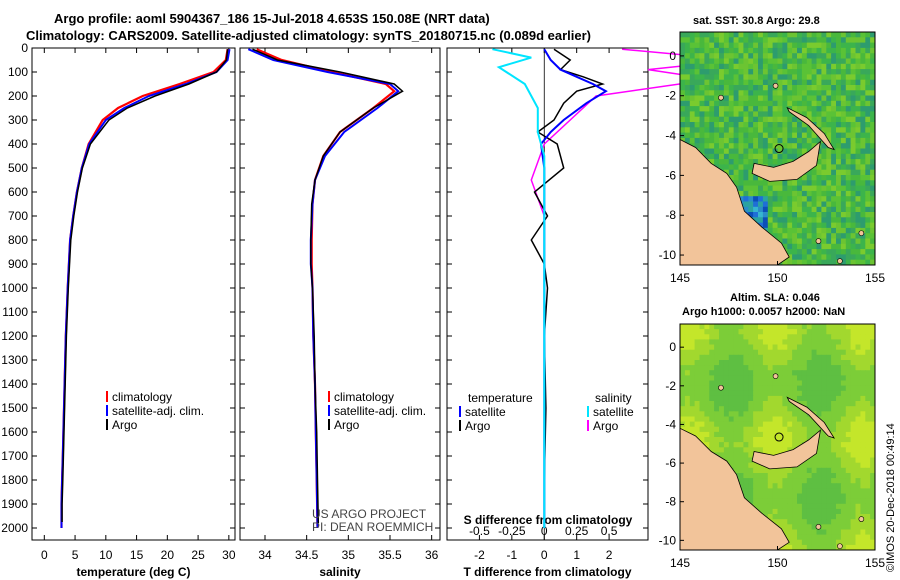  I want to click on temp-xtick-label: 30, so click(229, 555).